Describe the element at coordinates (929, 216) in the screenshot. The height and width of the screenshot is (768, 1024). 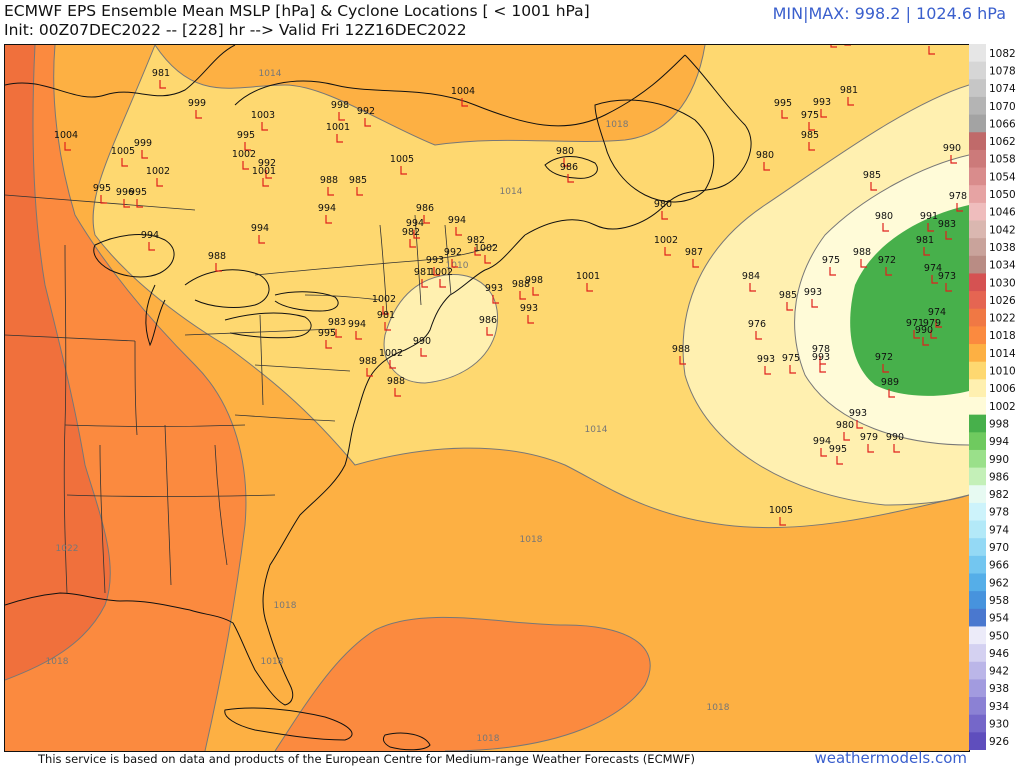
I see `cyclone-pressure-label: 991` at that location.